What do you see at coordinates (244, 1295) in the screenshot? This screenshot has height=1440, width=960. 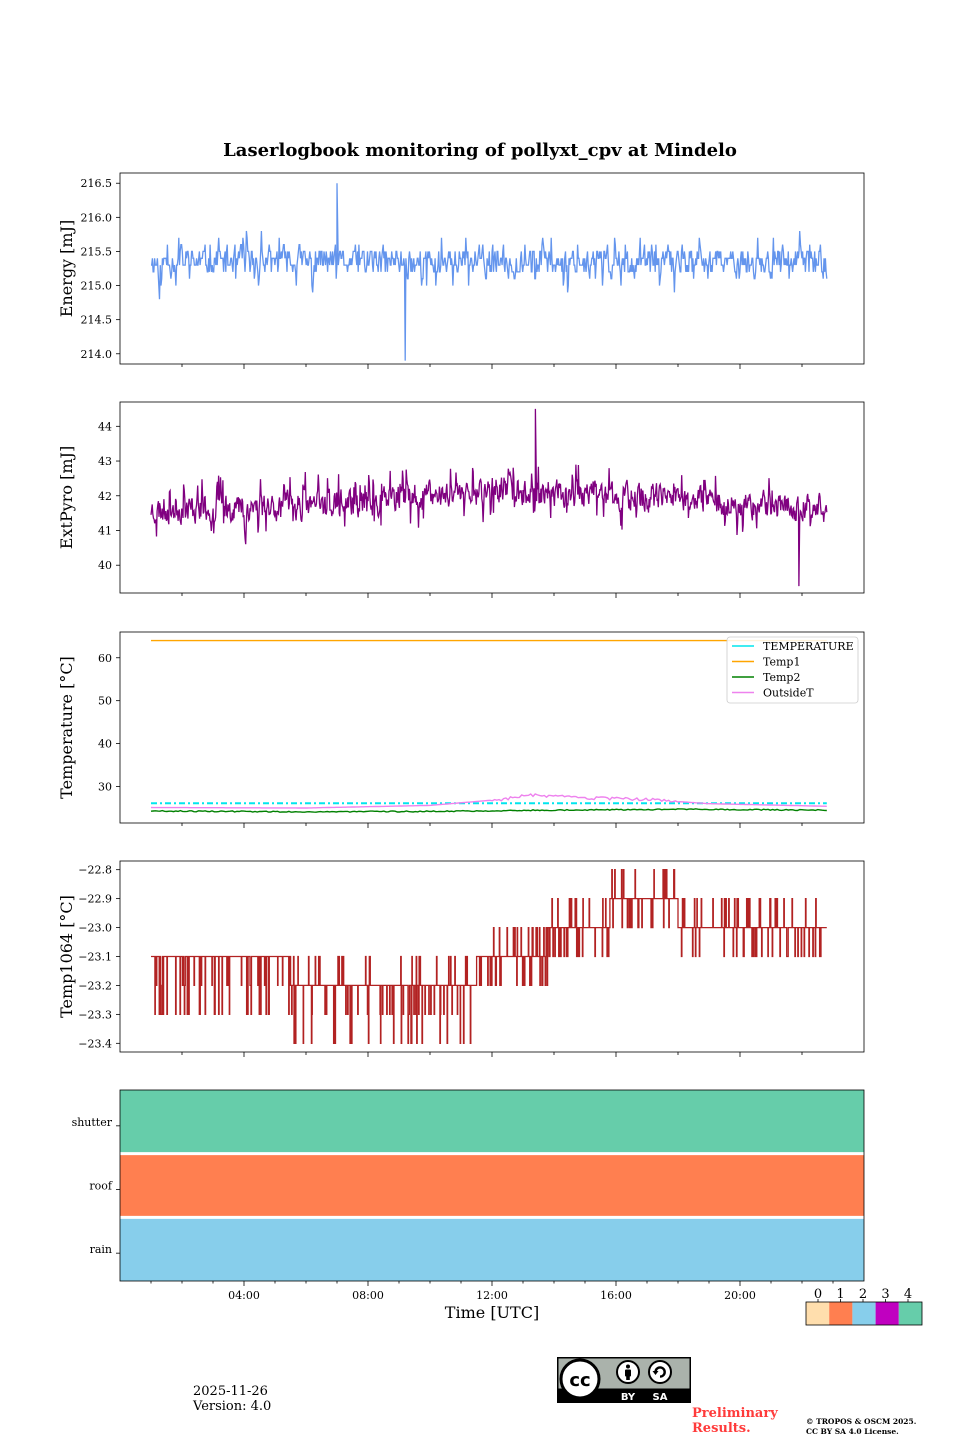 I see `x-tick-label: 04:00` at bounding box center [244, 1295].